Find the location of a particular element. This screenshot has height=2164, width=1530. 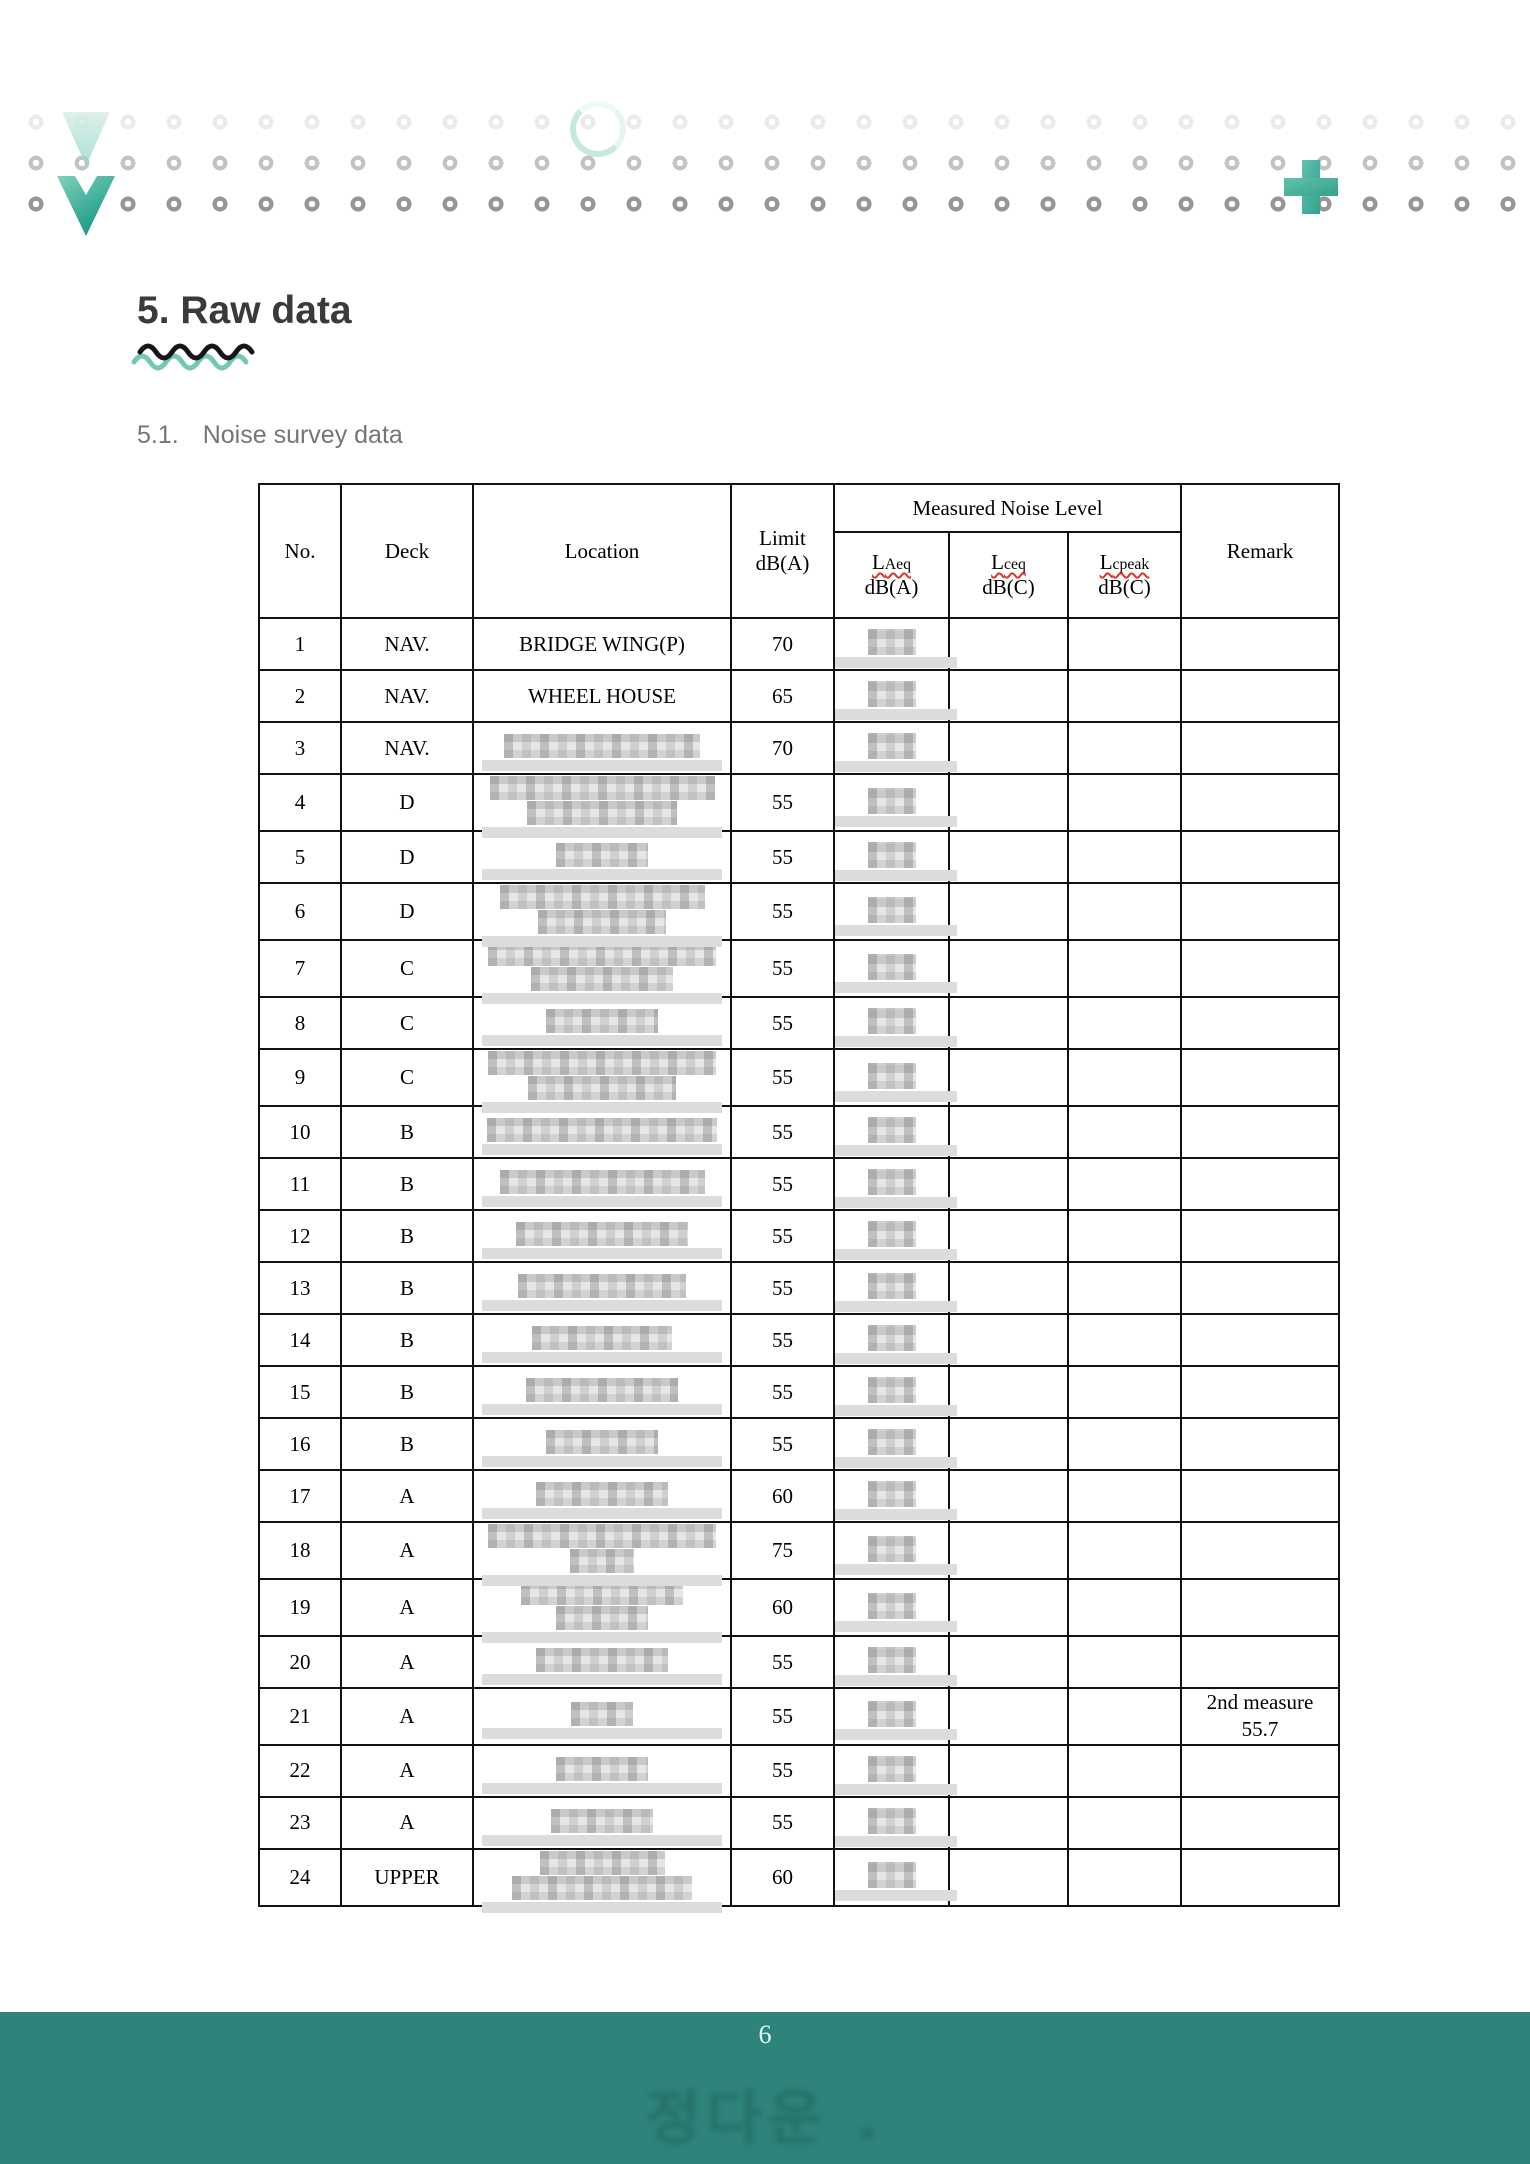

header-lceq: Lceq dB(C) is located at coordinates (1008, 575).